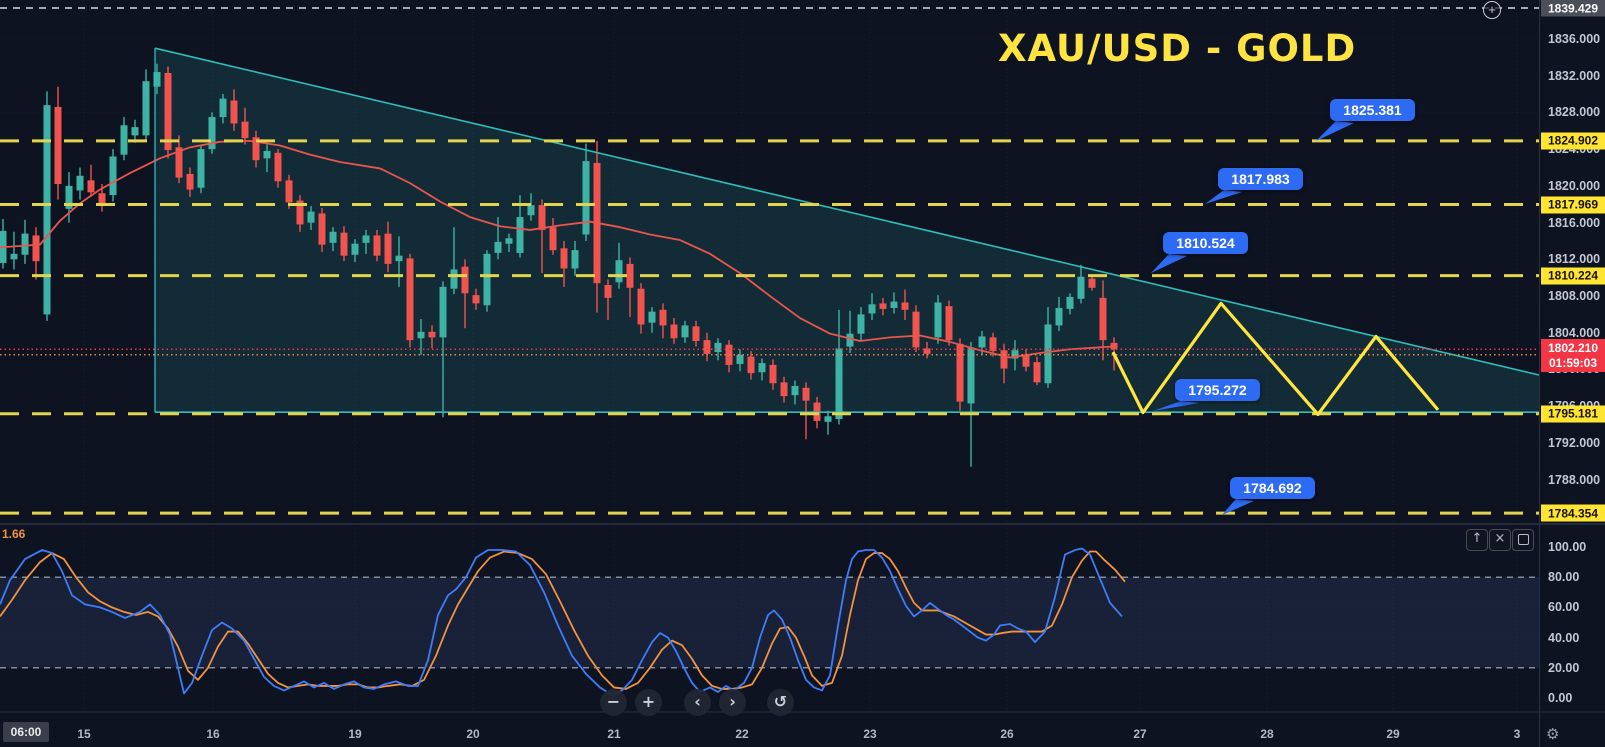  Describe the element at coordinates (355, 734) in the screenshot. I see `time-tick-label: 19` at that location.